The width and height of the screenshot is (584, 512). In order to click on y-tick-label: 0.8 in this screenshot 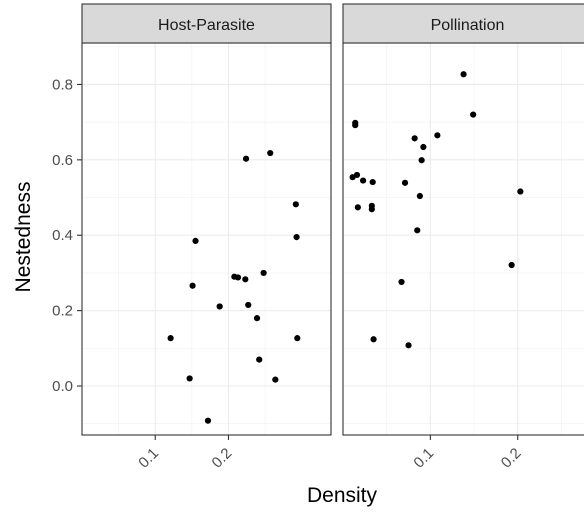, I will do `click(62, 84)`.